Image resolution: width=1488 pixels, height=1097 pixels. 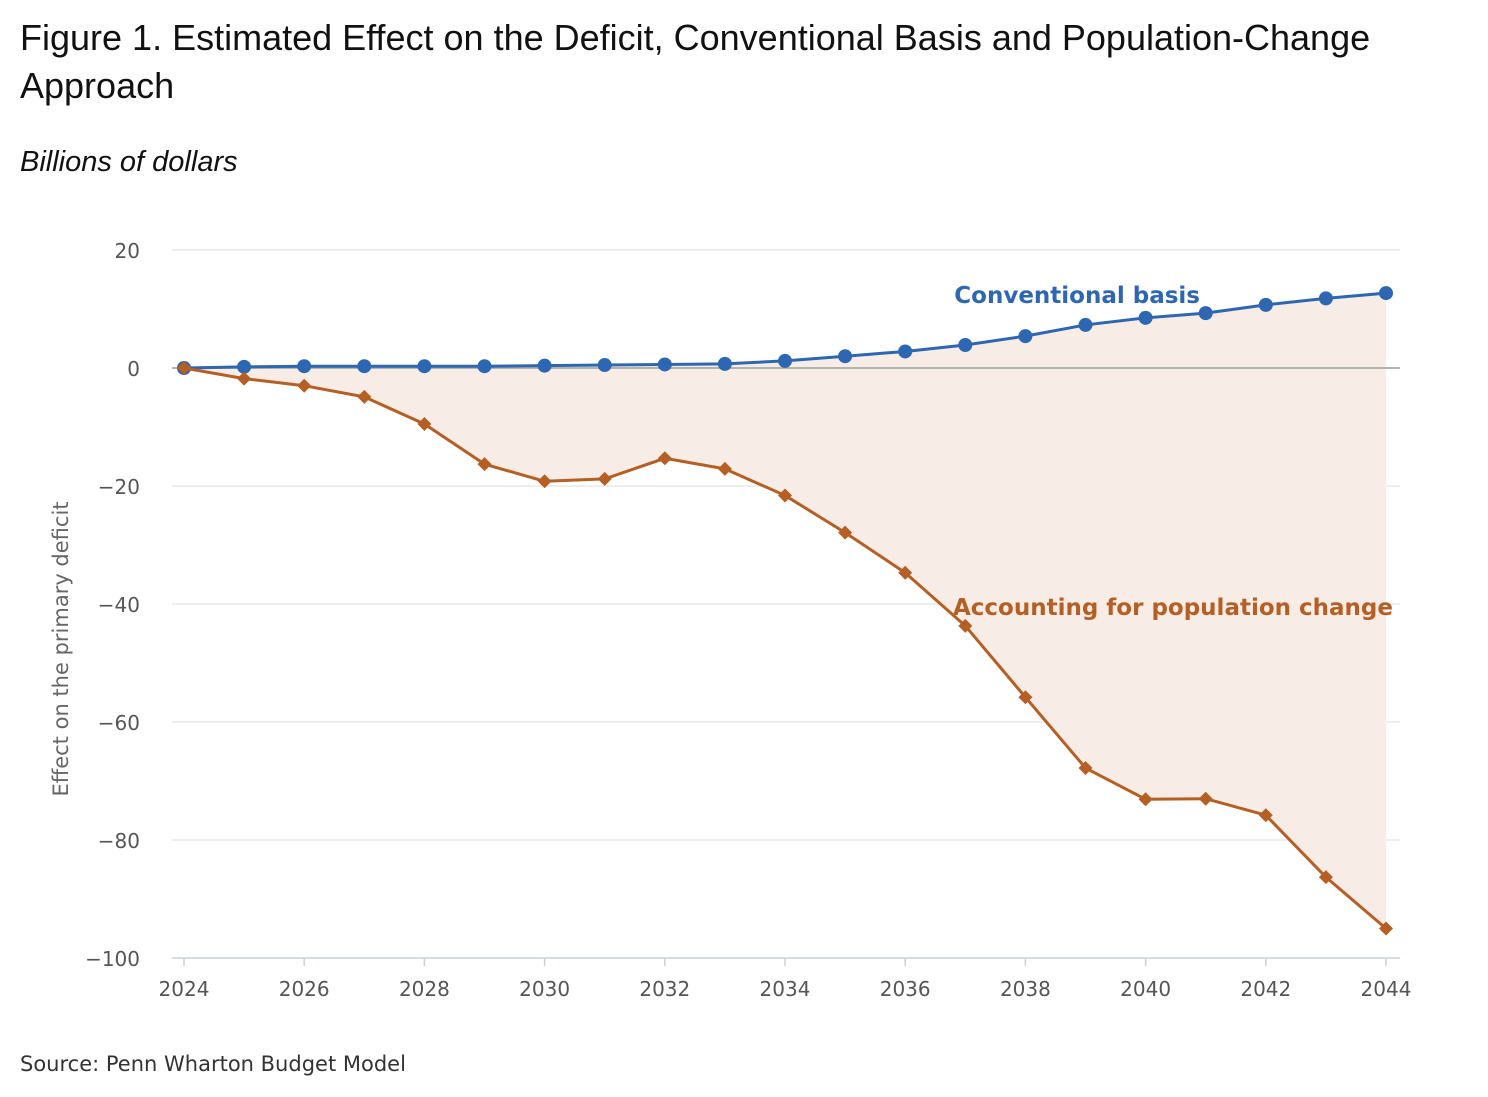 What do you see at coordinates (184, 989) in the screenshot?
I see `x-tick-label: 2024` at bounding box center [184, 989].